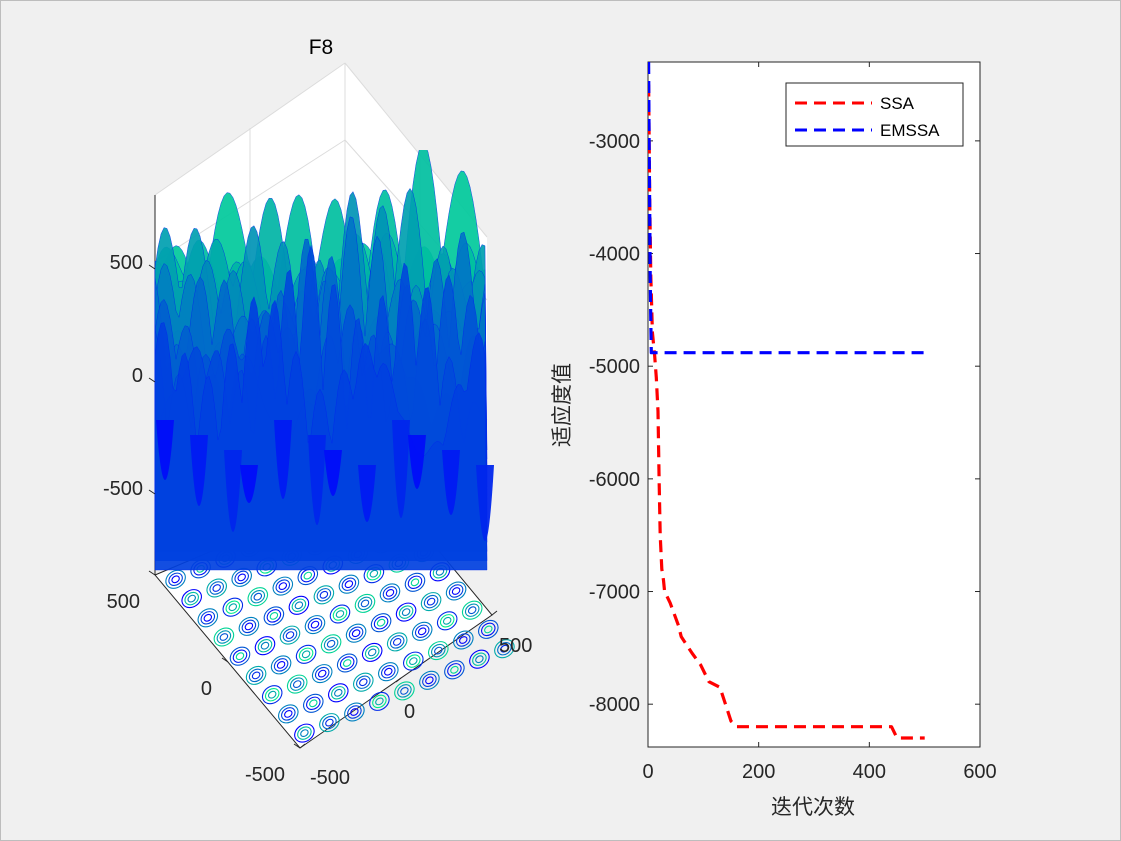  What do you see at coordinates (910, 130) in the screenshot?
I see `legend-label-emssa: EMSSA` at bounding box center [910, 130].